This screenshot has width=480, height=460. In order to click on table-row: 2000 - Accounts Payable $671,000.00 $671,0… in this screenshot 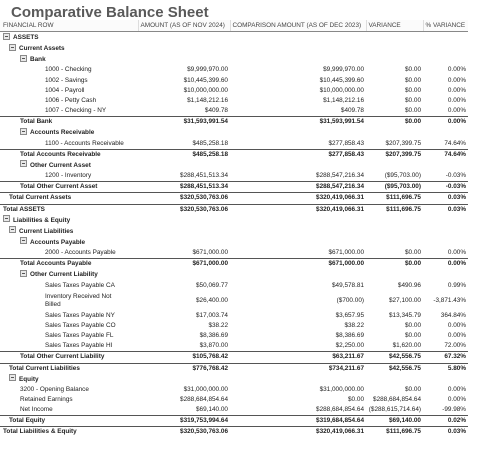, I will do `click(234, 253)`.